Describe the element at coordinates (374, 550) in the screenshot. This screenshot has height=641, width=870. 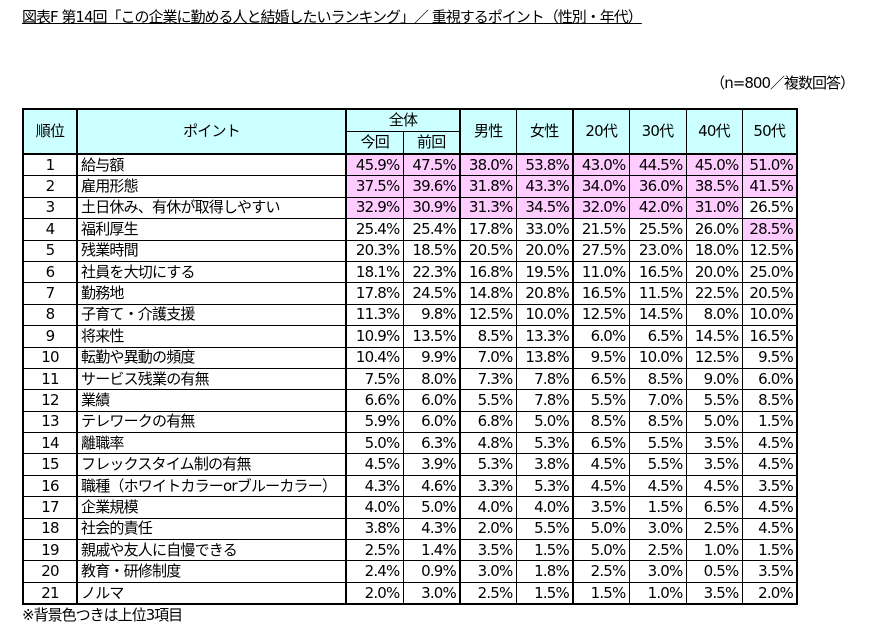
I see `value-cell-current: 2.5%` at that location.